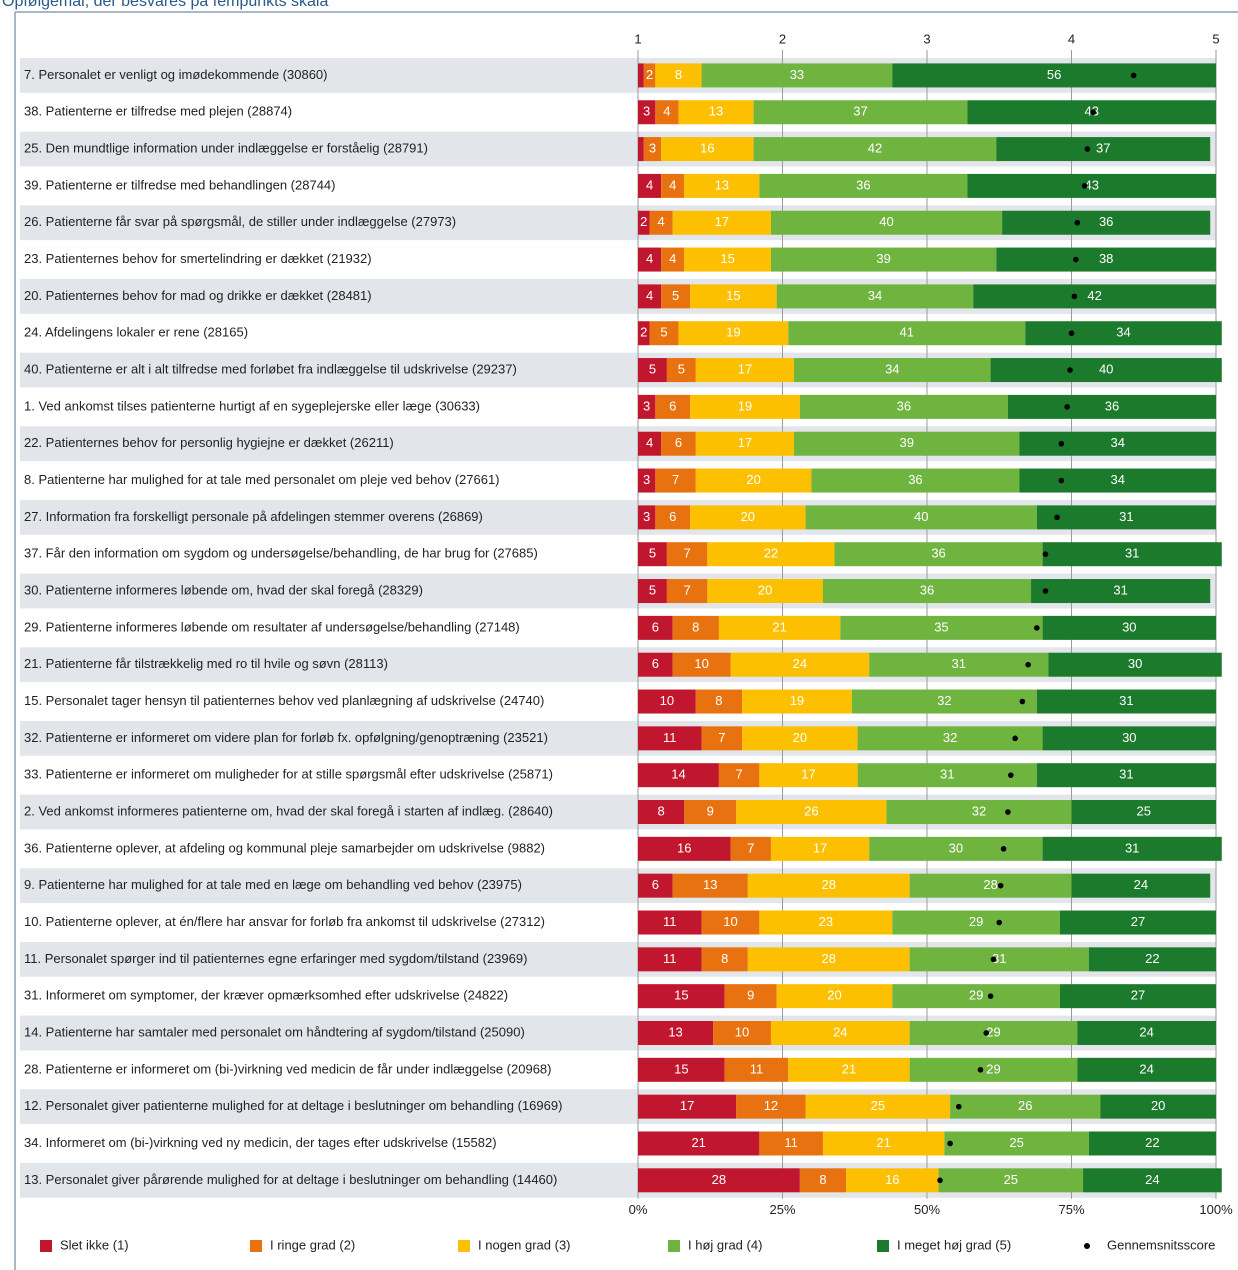 The image size is (1238, 1270). What do you see at coordinates (725, 1244) in the screenshot?
I see `legend-label: I høj grad (4)` at bounding box center [725, 1244].